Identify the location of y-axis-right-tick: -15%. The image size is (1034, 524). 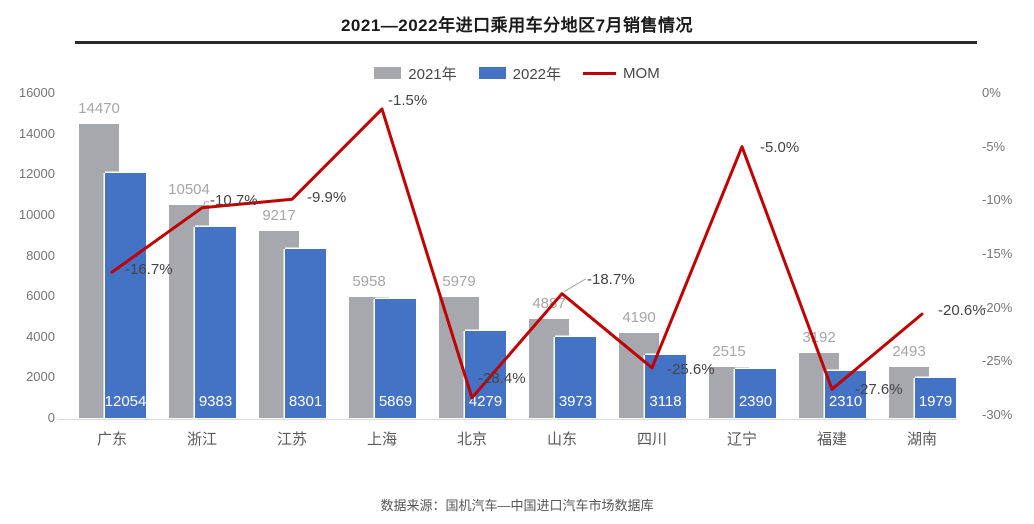
(997, 253).